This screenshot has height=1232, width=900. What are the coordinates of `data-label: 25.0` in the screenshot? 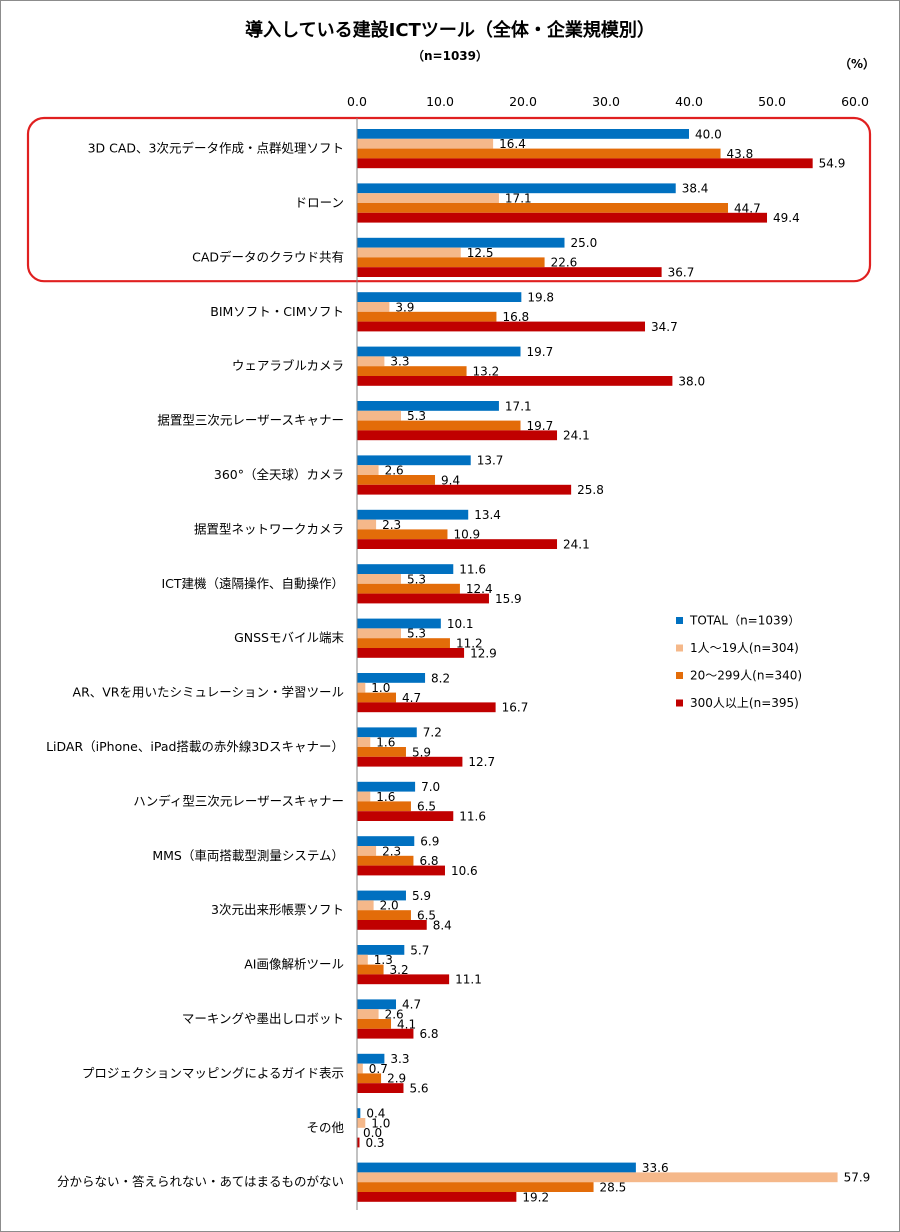 It's located at (584, 243).